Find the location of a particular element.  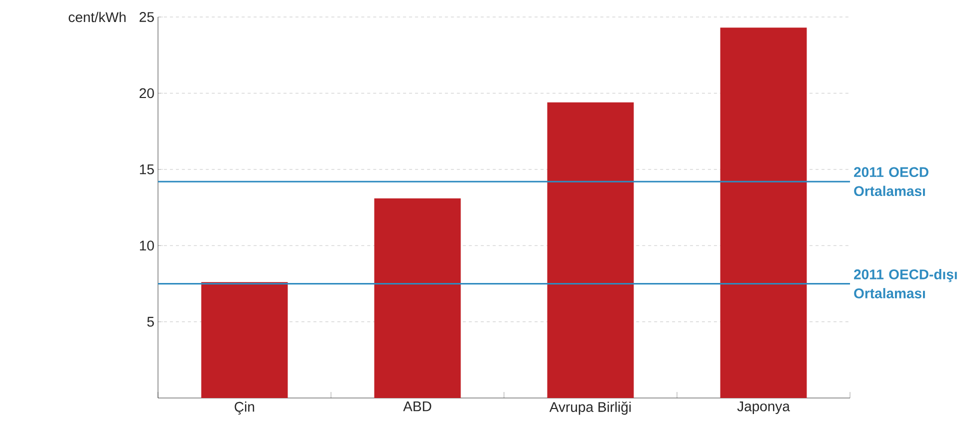

y-tick-label: 15 is located at coordinates (147, 169).